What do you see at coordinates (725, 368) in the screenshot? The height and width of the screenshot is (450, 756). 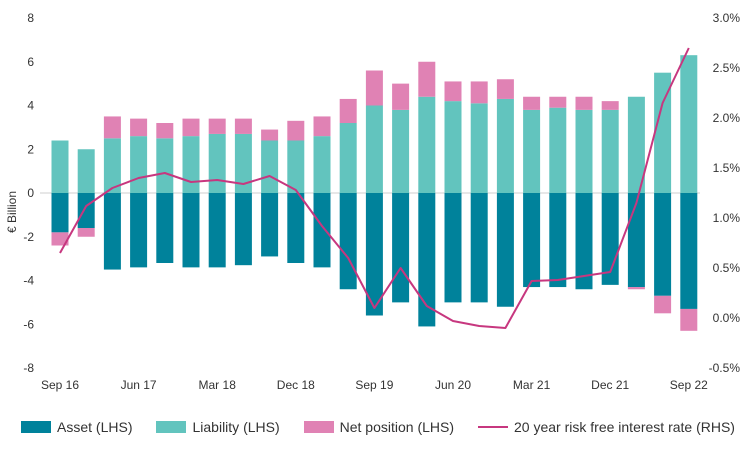 I see `y-right-tick-label: -0.5%` at bounding box center [725, 368].